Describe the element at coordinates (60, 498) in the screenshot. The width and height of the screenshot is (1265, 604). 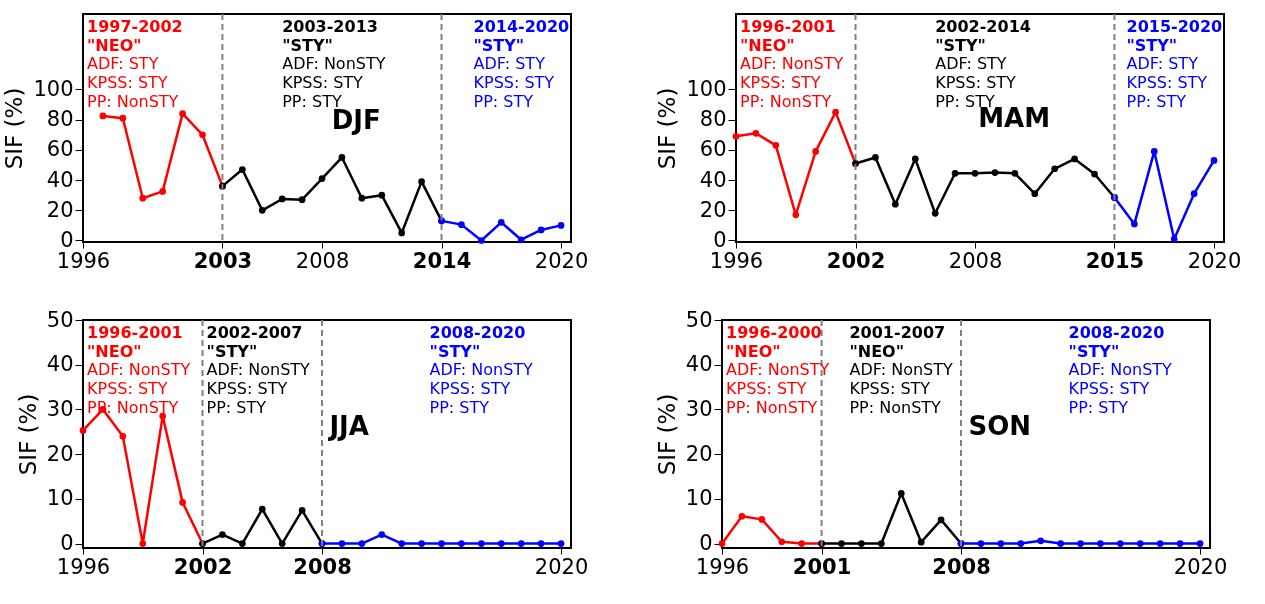
I see `y-tick-label: 10` at that location.